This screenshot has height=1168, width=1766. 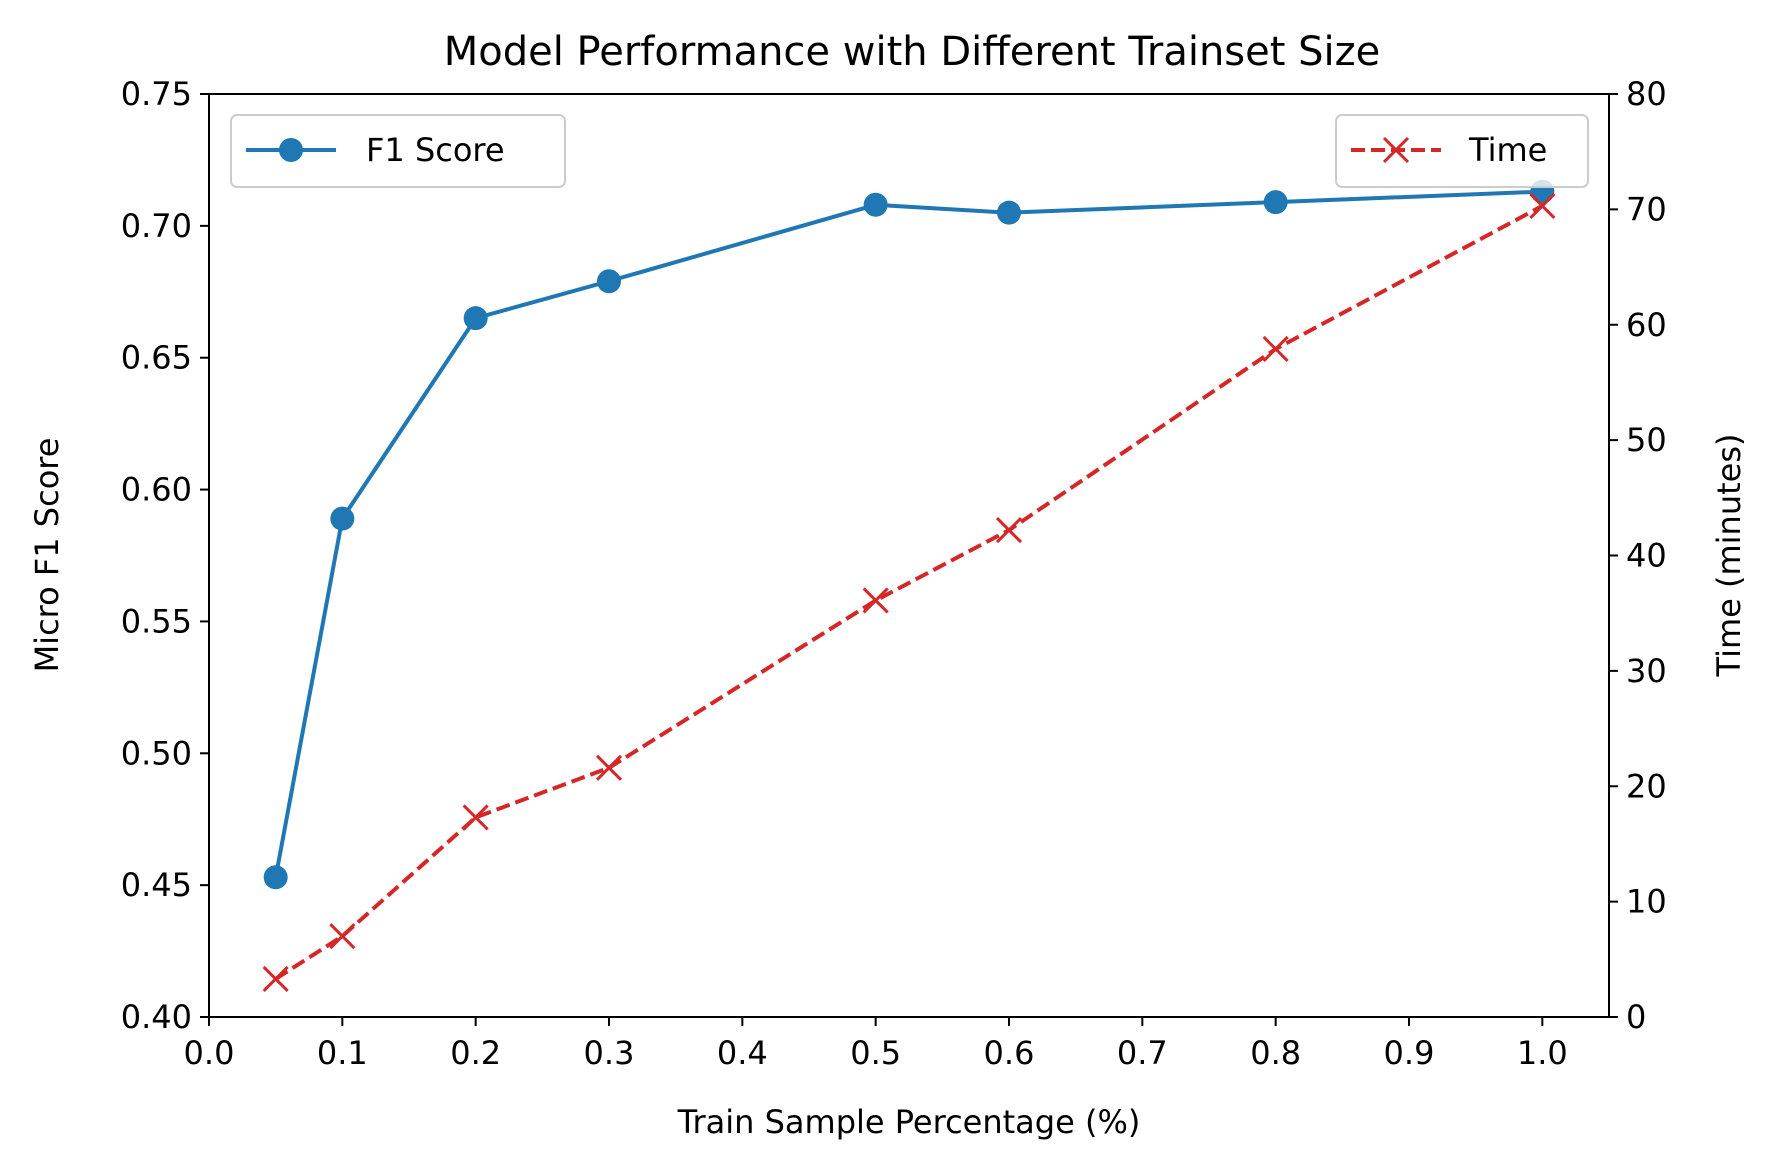 What do you see at coordinates (165, 555) in the screenshot?
I see `y-axis-ticks: 0.40 0.45 0.50 0.55 0.60 0.65 0.70 0.75` at bounding box center [165, 555].